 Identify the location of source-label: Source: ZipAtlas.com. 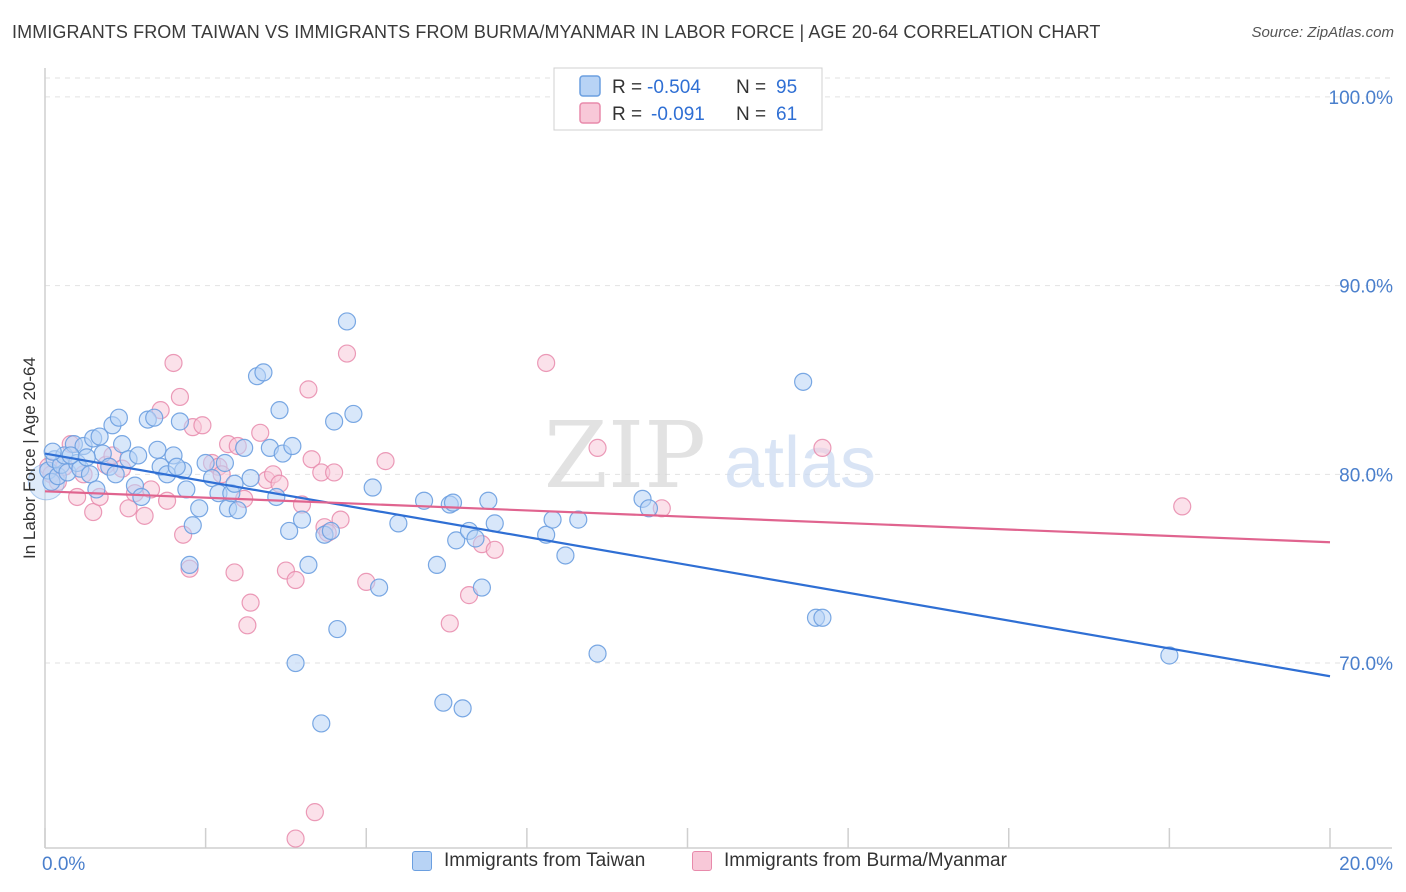
(1322, 32).